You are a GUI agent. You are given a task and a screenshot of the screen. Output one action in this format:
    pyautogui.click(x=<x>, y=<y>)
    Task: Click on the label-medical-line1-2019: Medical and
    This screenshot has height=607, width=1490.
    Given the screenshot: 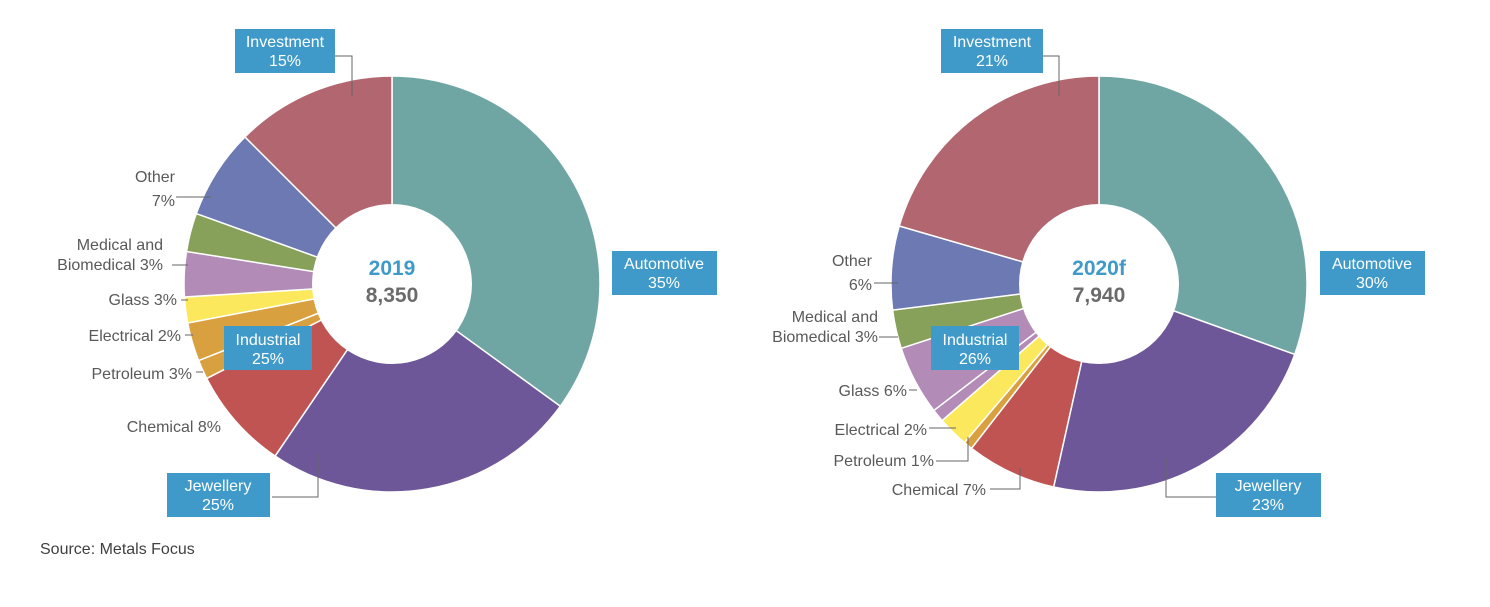 What is the action you would take?
    pyautogui.click(x=120, y=245)
    